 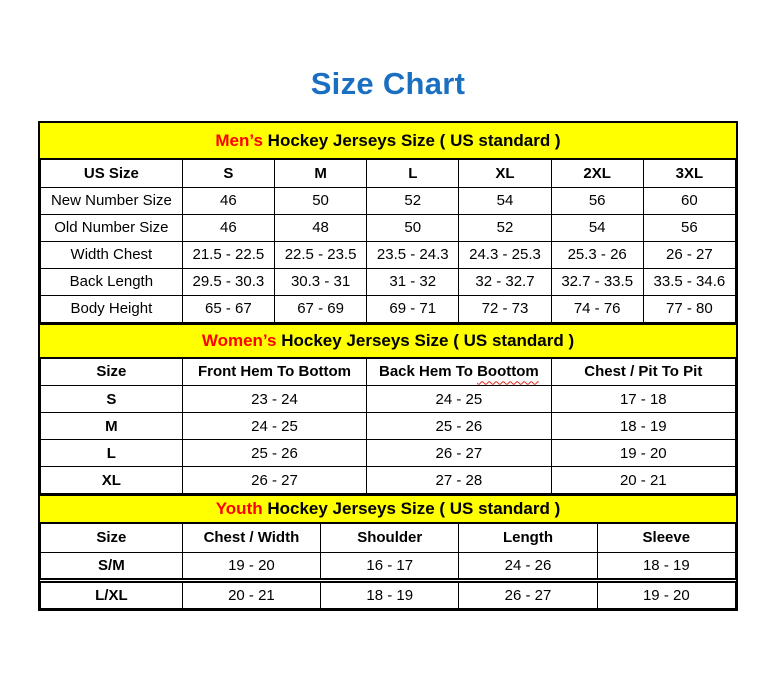 What do you see at coordinates (411, 508) in the screenshot?
I see `youth-band-rest-text: Hockey Jerseys Size ( US standard )` at bounding box center [411, 508].